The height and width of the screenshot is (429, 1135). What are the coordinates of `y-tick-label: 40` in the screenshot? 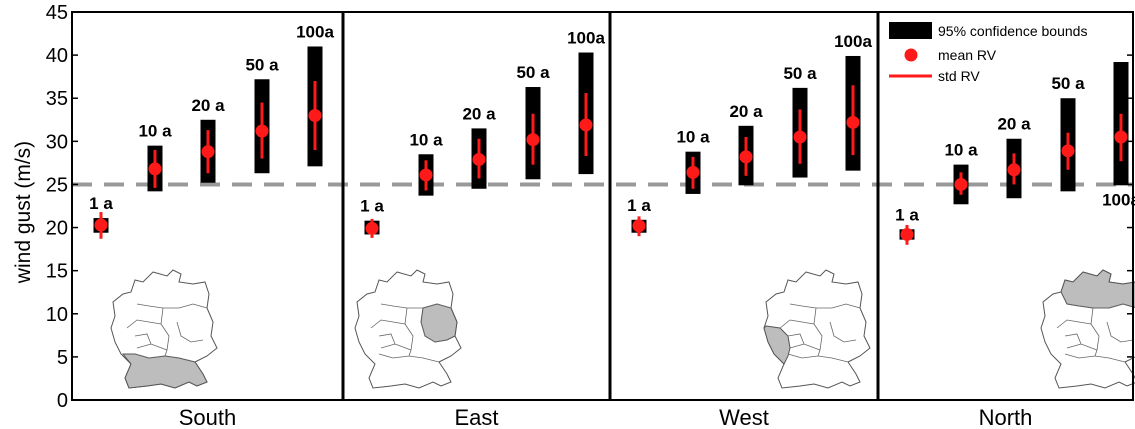 It's located at (57, 56).